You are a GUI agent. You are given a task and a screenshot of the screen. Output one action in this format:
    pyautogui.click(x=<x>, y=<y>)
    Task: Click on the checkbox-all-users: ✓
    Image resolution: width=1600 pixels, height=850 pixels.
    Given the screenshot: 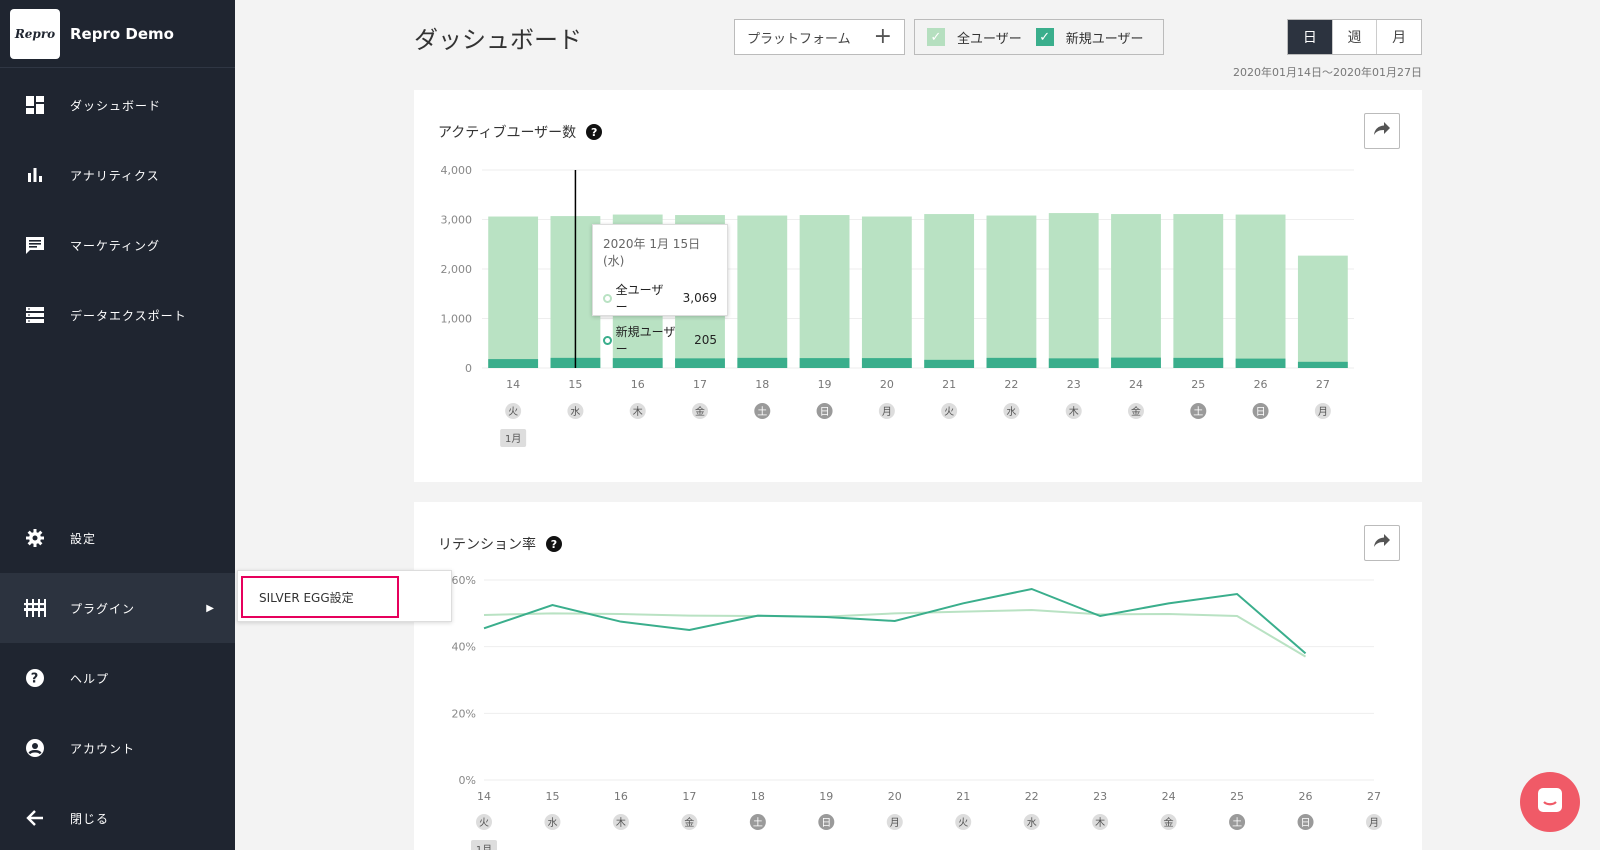 What is the action you would take?
    pyautogui.click(x=936, y=37)
    